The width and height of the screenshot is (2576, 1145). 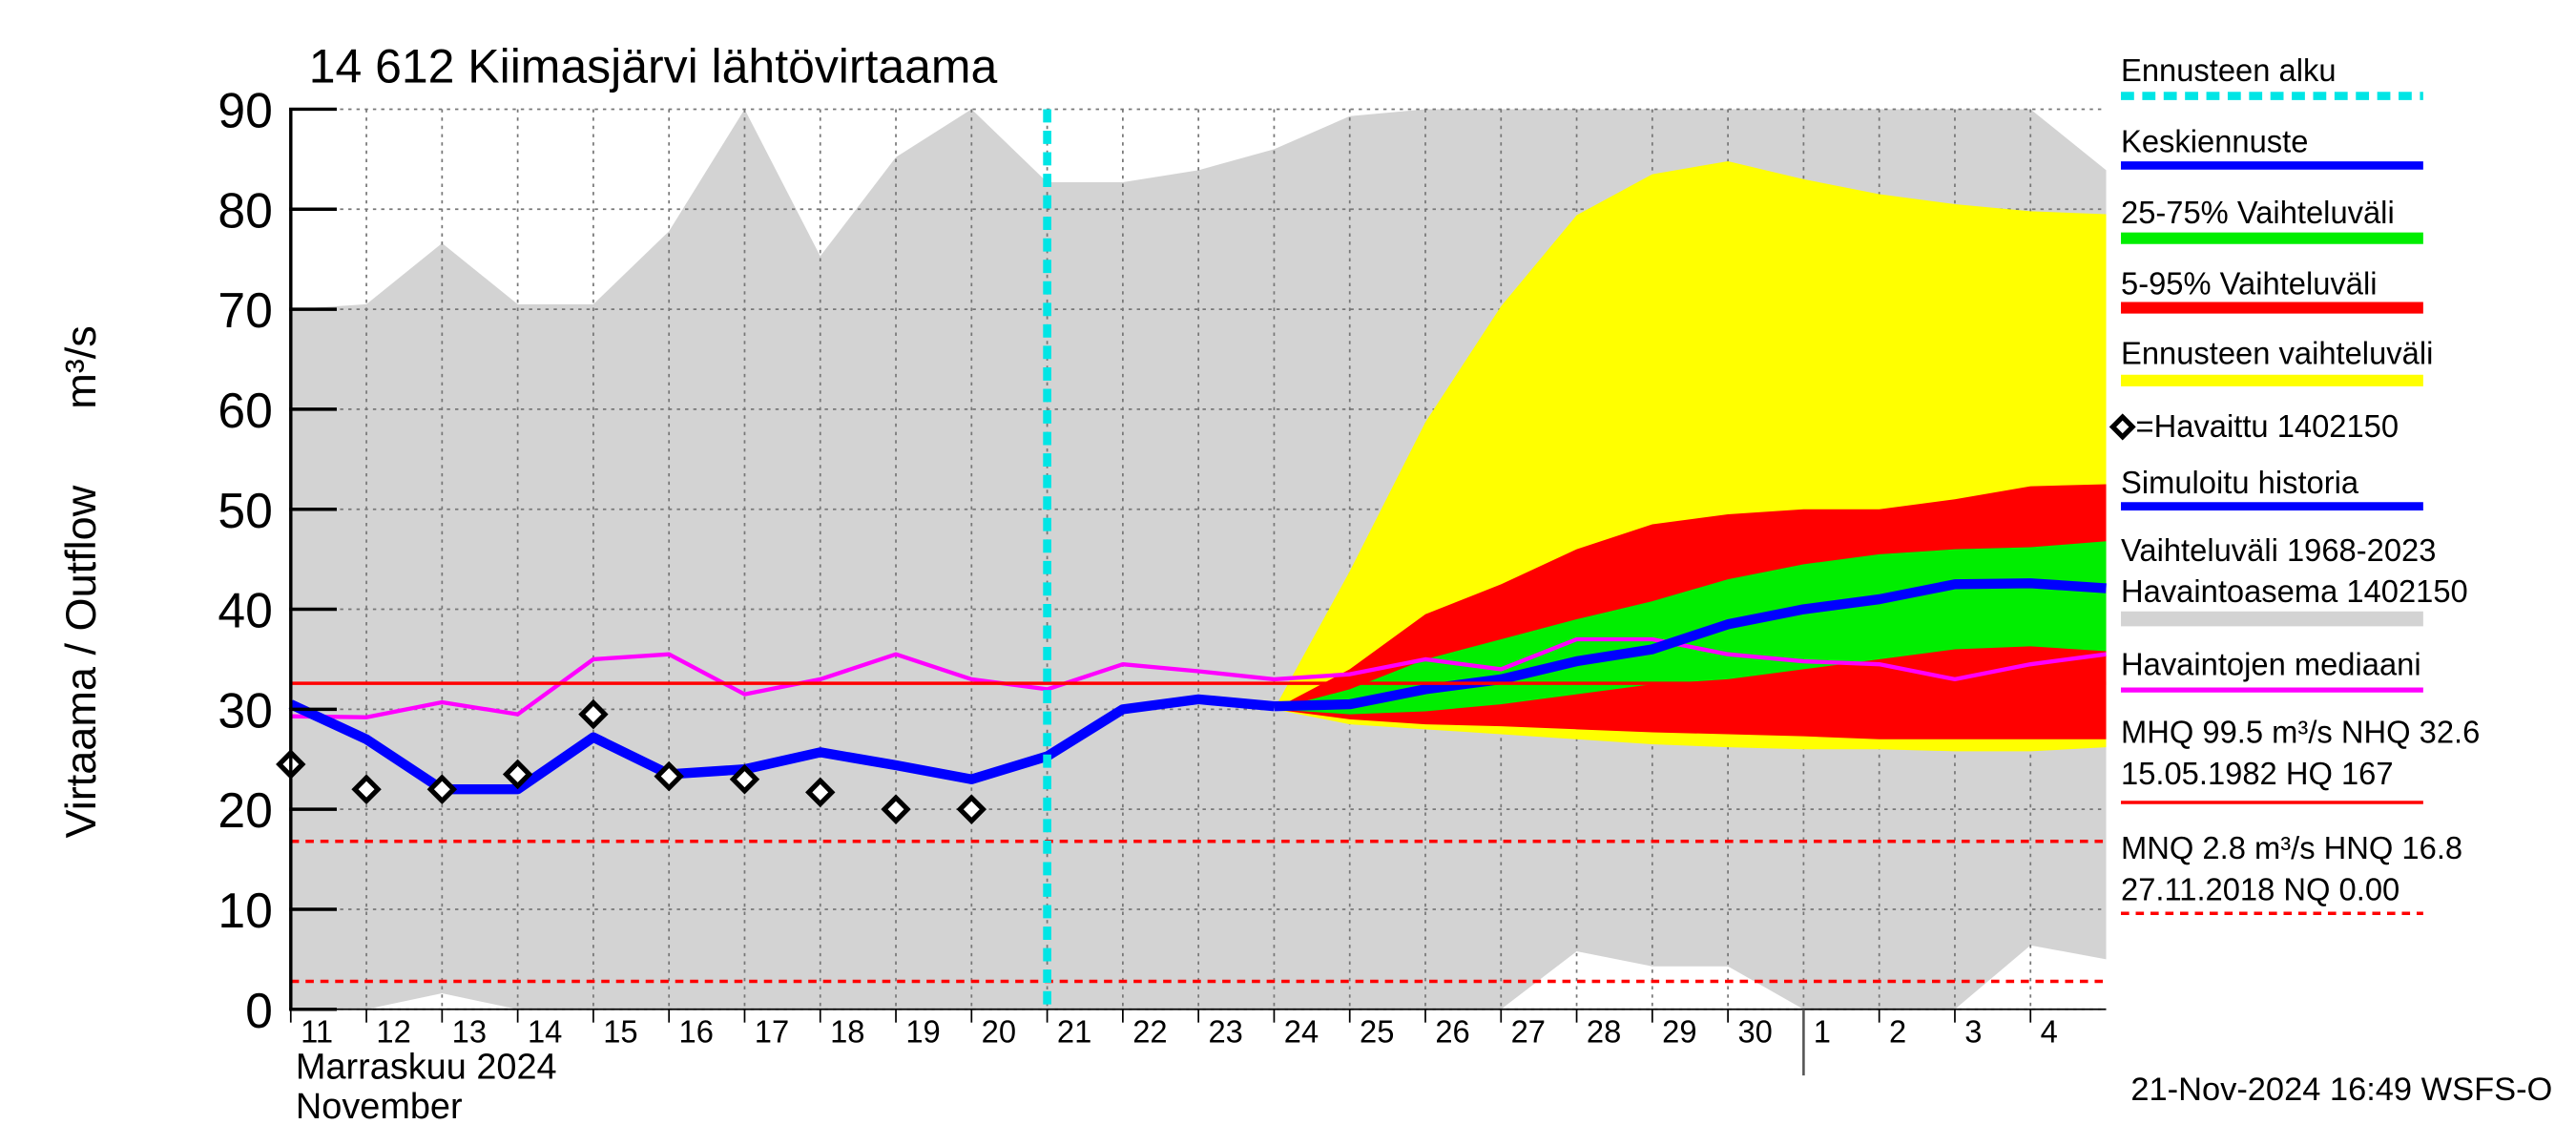 I want to click on legend-label: Havaintojen mediaani, so click(x=2271, y=663).